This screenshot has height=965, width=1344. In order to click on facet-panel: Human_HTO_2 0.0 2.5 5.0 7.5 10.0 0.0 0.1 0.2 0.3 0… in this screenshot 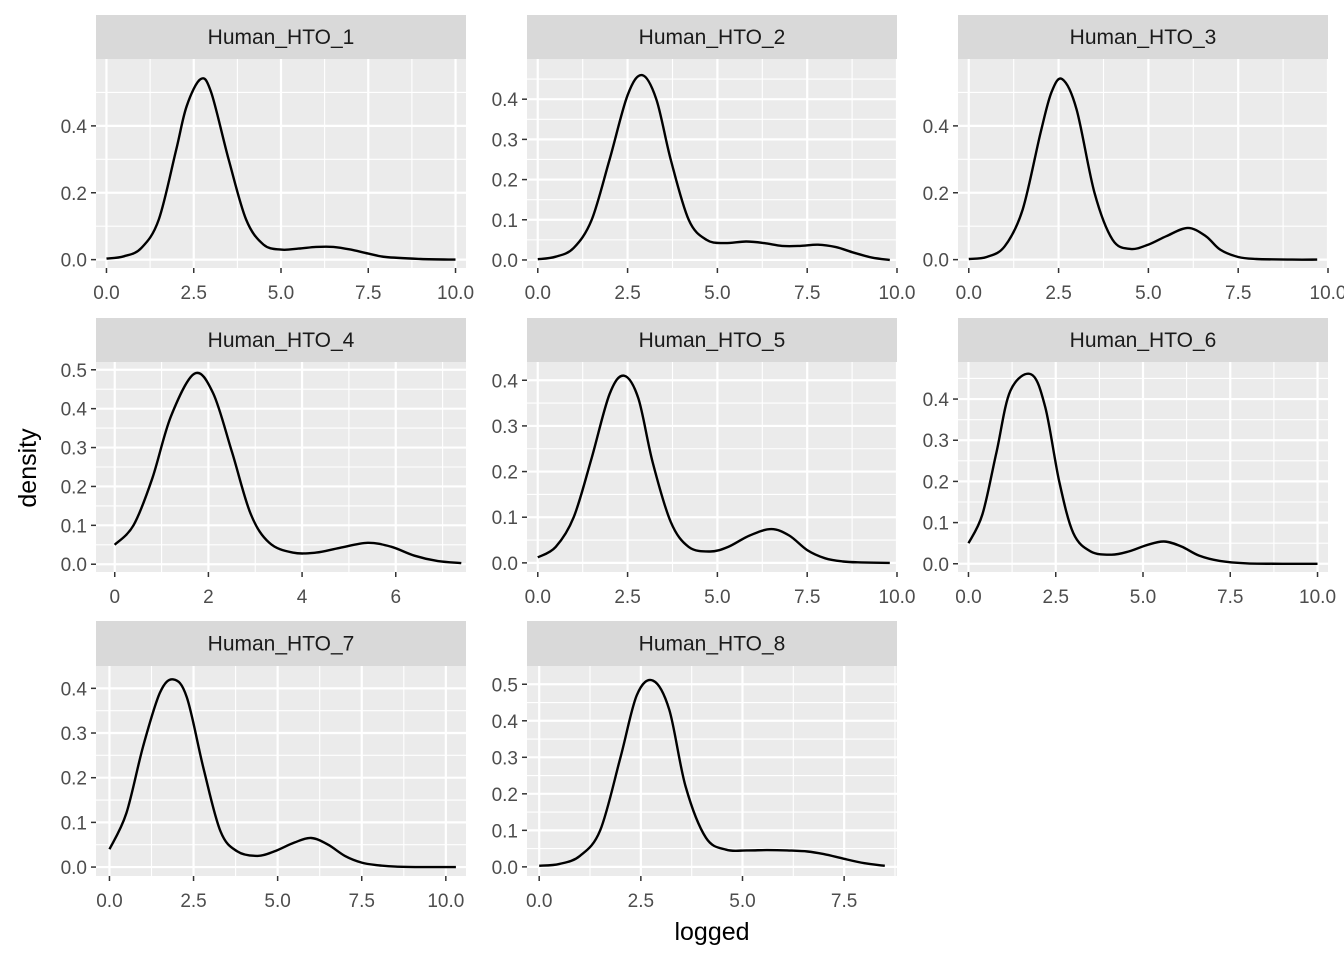, I will do `click(704, 159)`.